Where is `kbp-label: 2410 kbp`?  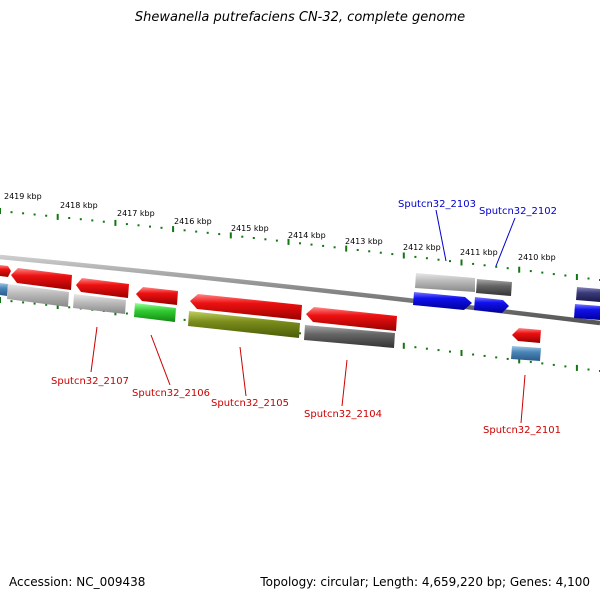
kbp-label: 2410 kbp is located at coordinates (537, 257).